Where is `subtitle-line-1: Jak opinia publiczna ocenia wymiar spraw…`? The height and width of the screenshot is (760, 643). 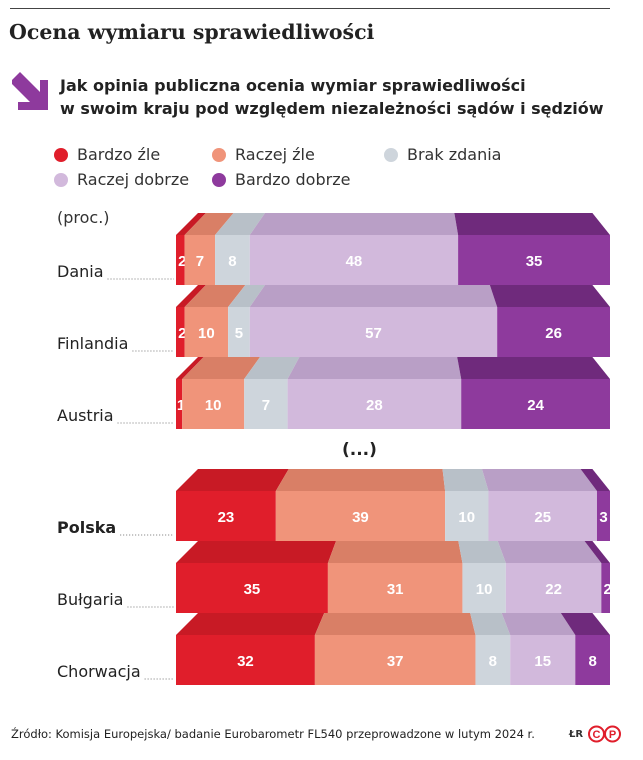
subtitle-line-1: Jak opinia publiczna ocenia wymiar spraw… is located at coordinates (293, 85).